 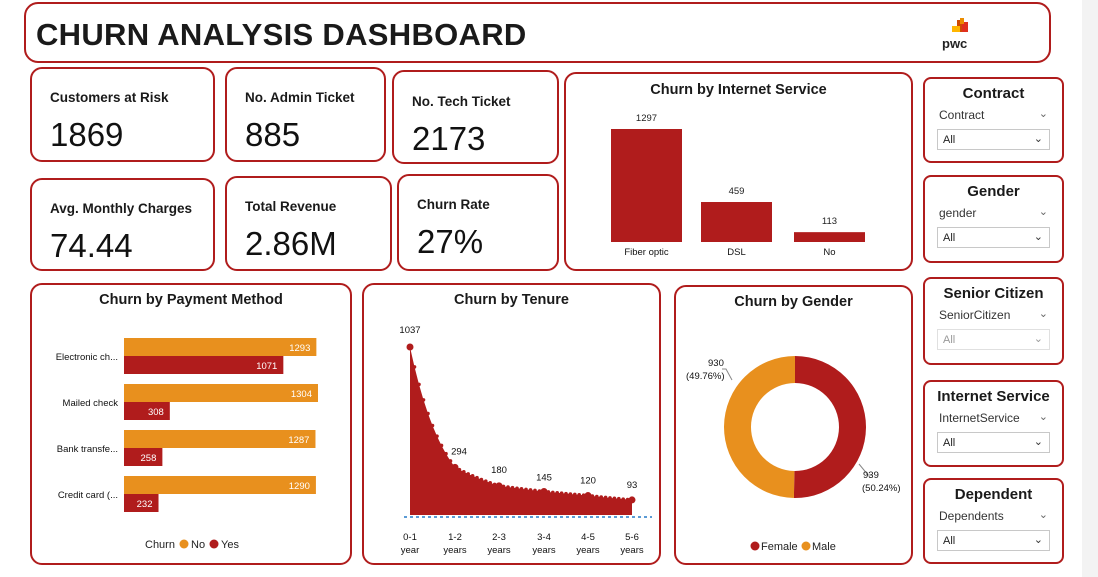 What do you see at coordinates (298, 440) in the screenshot?
I see `data-label: 1287` at bounding box center [298, 440].